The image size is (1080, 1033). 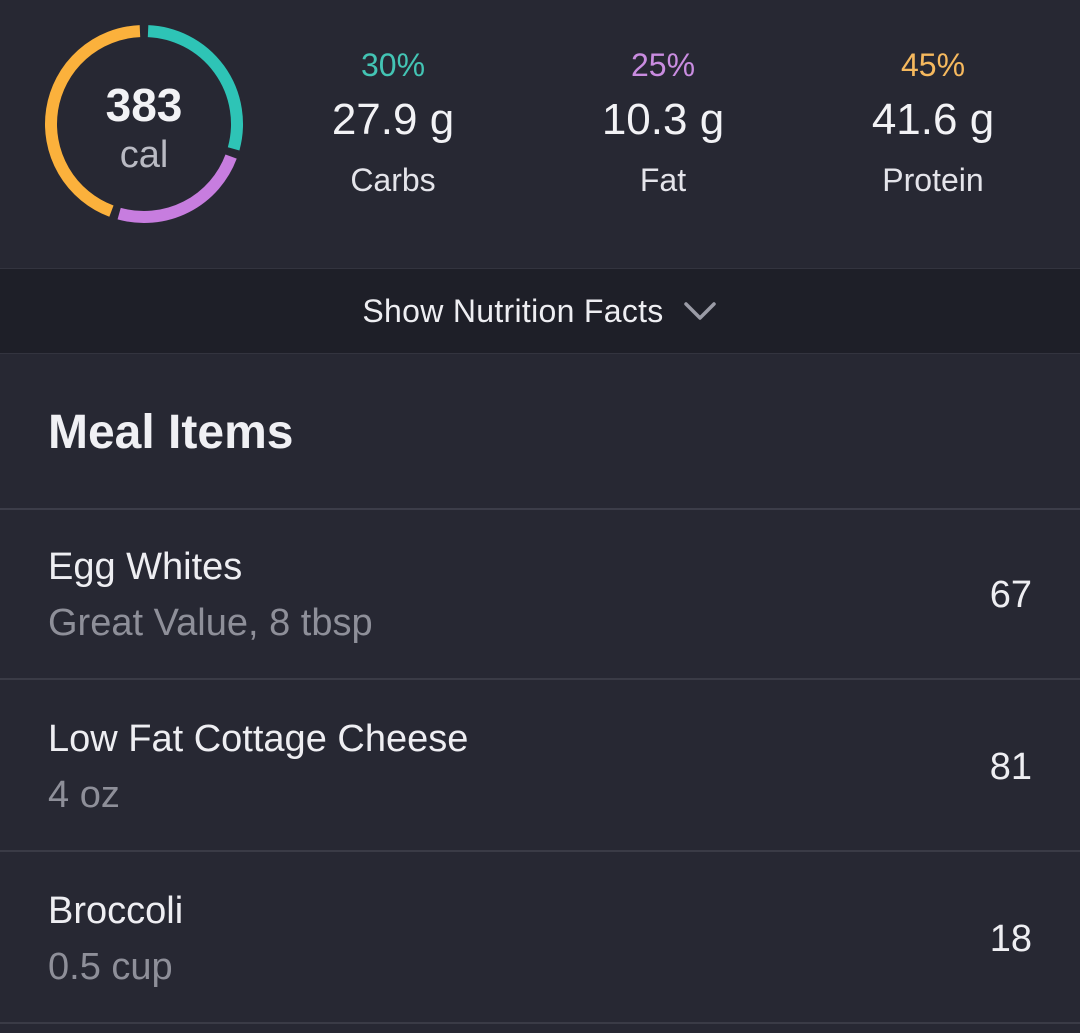 What do you see at coordinates (1010, 767) in the screenshot?
I see `meal-item-calories: 81` at bounding box center [1010, 767].